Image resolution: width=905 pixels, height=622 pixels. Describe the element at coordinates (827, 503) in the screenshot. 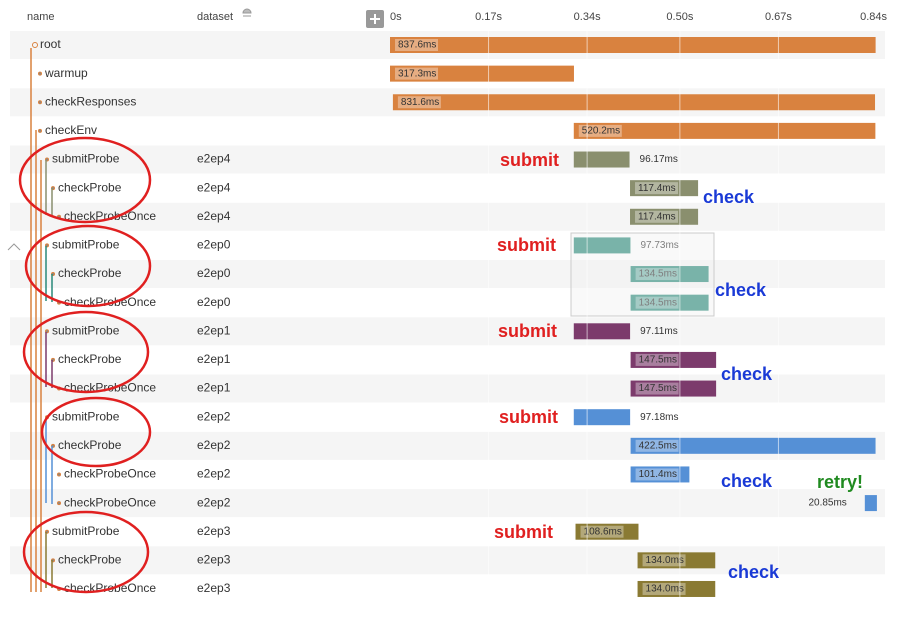

I see `duration-label: 20.85ms` at that location.